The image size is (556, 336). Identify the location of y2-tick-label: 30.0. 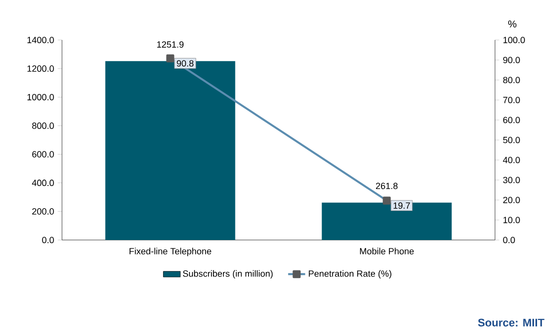
(511, 180).